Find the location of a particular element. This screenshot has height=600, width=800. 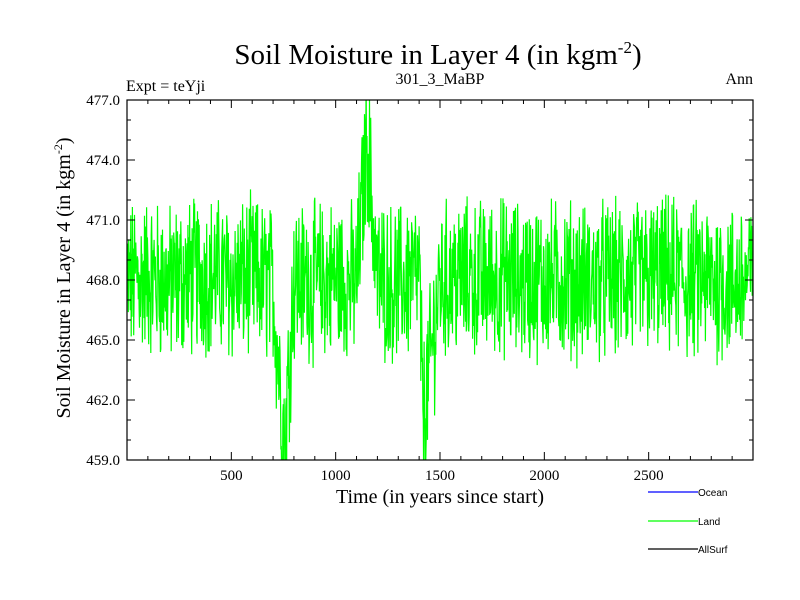

legend-label-land: Land is located at coordinates (709, 522).